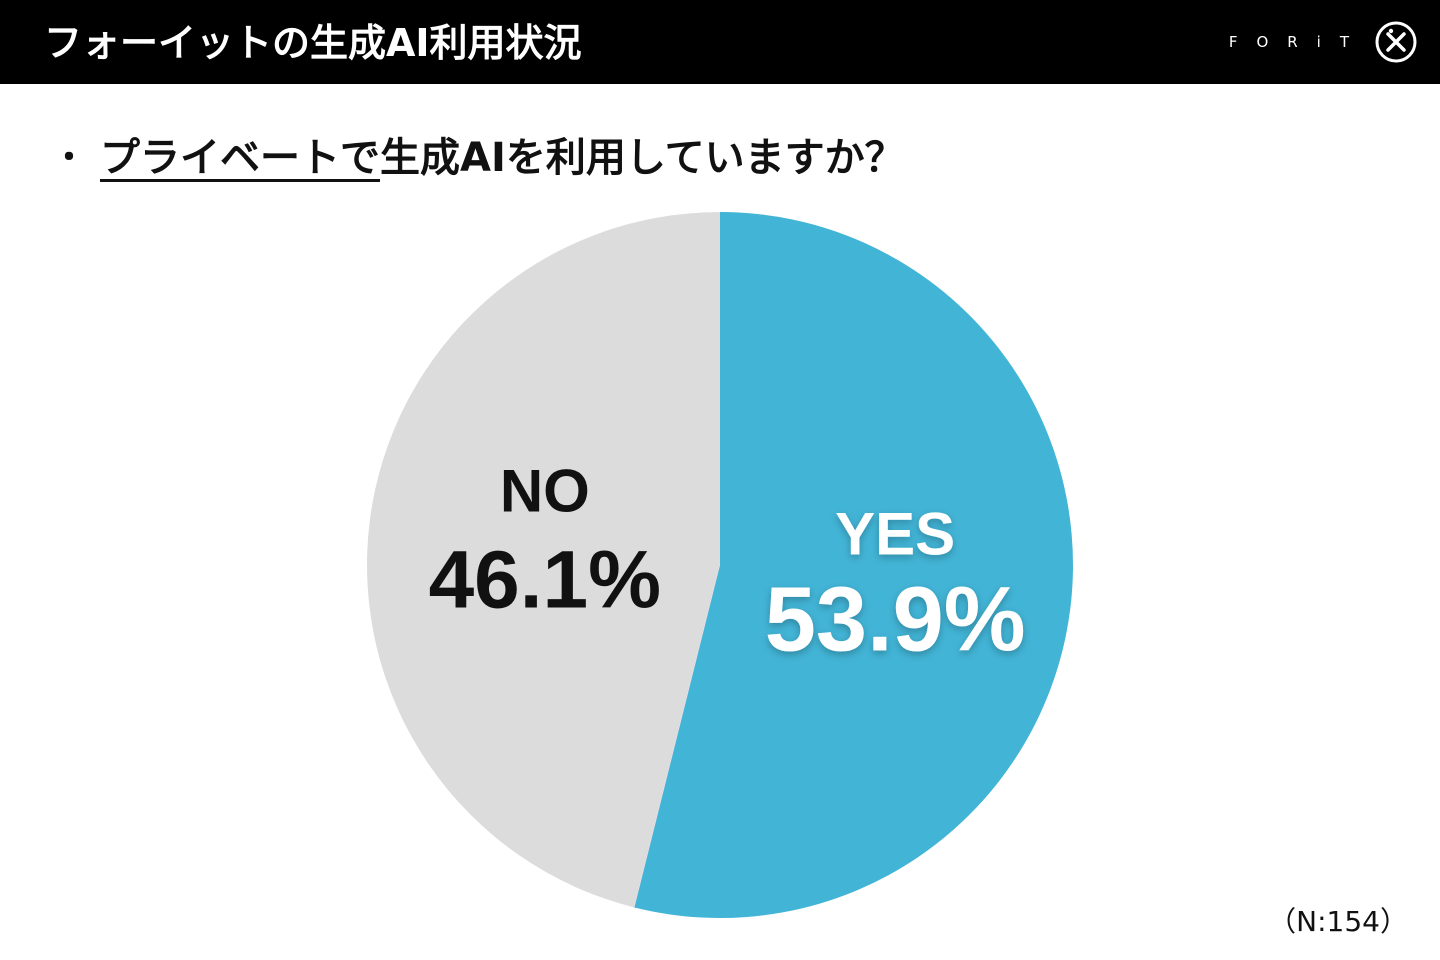  I want to click on slice-label-group-no: NO 46.1%, so click(545, 541).